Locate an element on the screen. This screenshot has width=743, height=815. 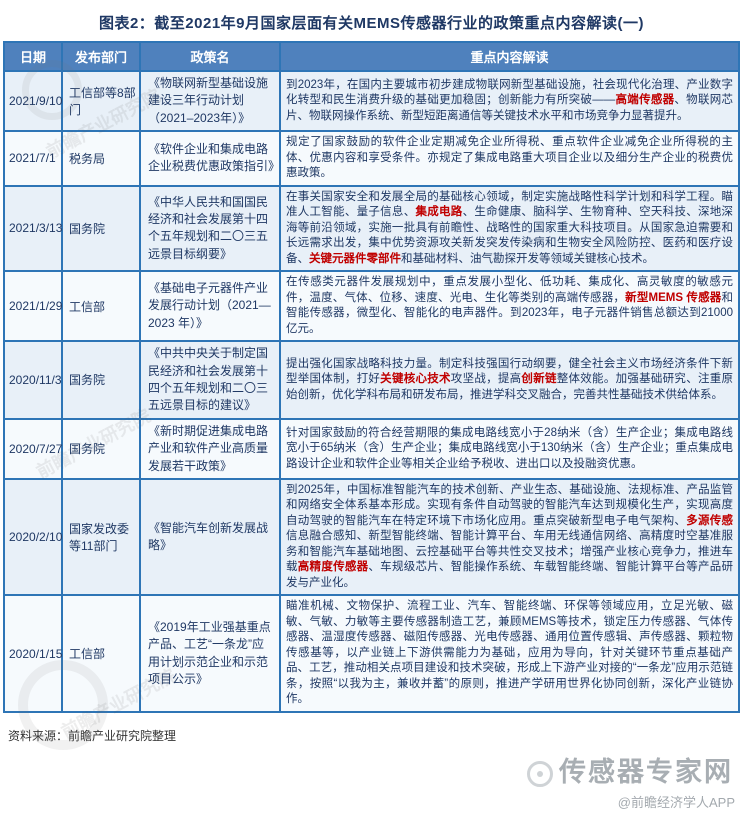
highlight-text: 集成电路 is located at coordinates (439, 212).